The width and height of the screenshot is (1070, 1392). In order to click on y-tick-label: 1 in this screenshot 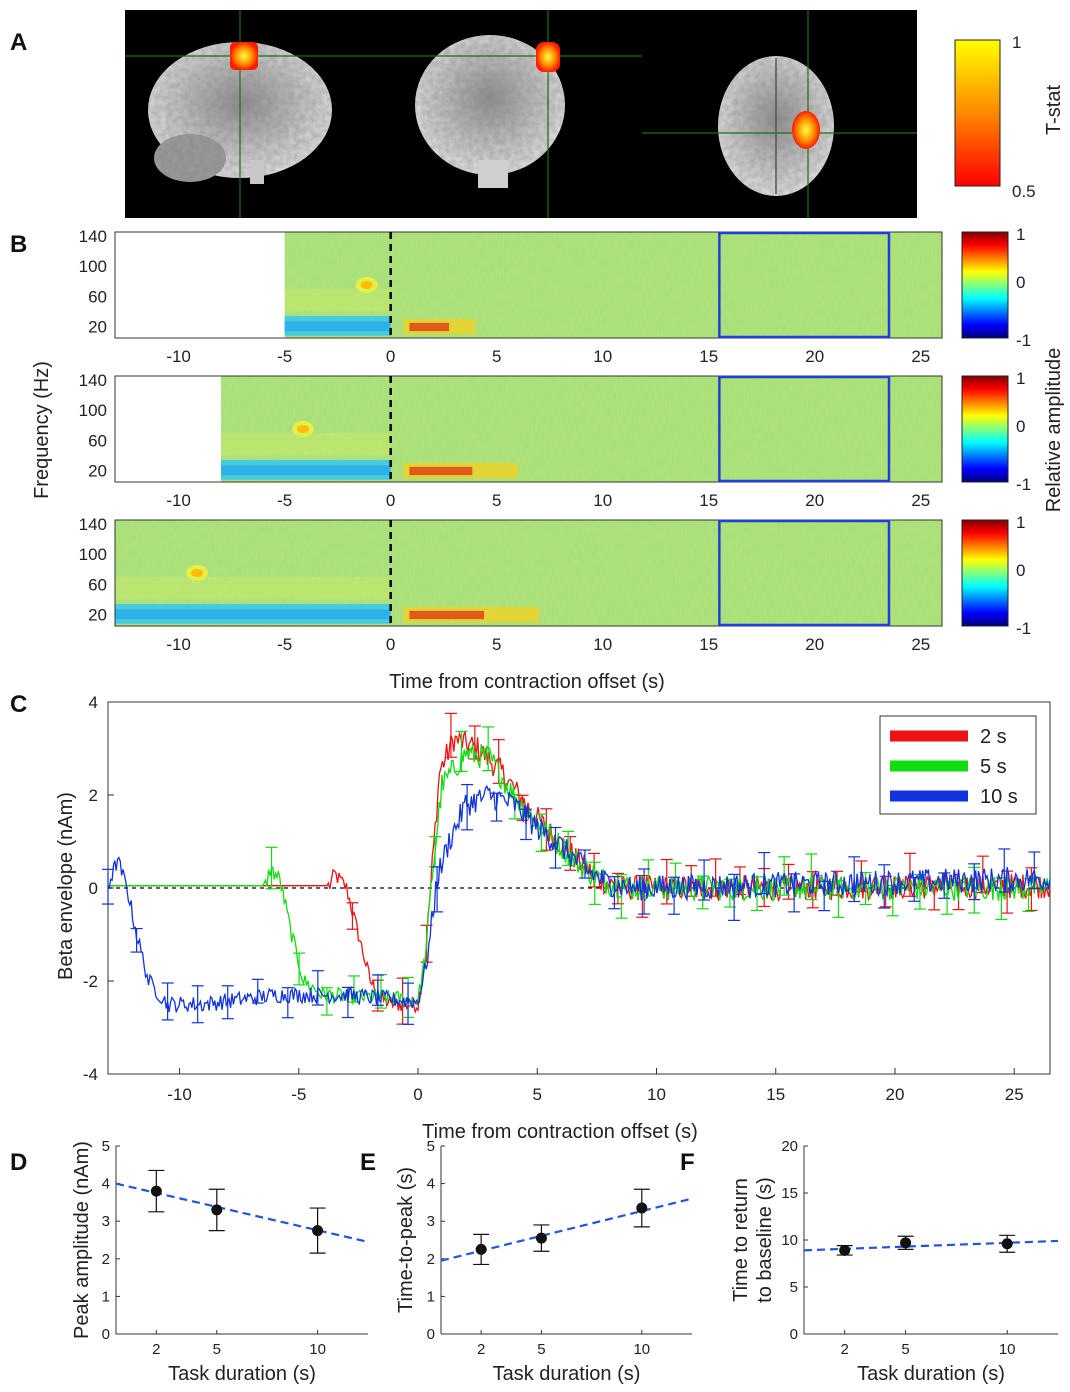, I will do `click(431, 1296)`.